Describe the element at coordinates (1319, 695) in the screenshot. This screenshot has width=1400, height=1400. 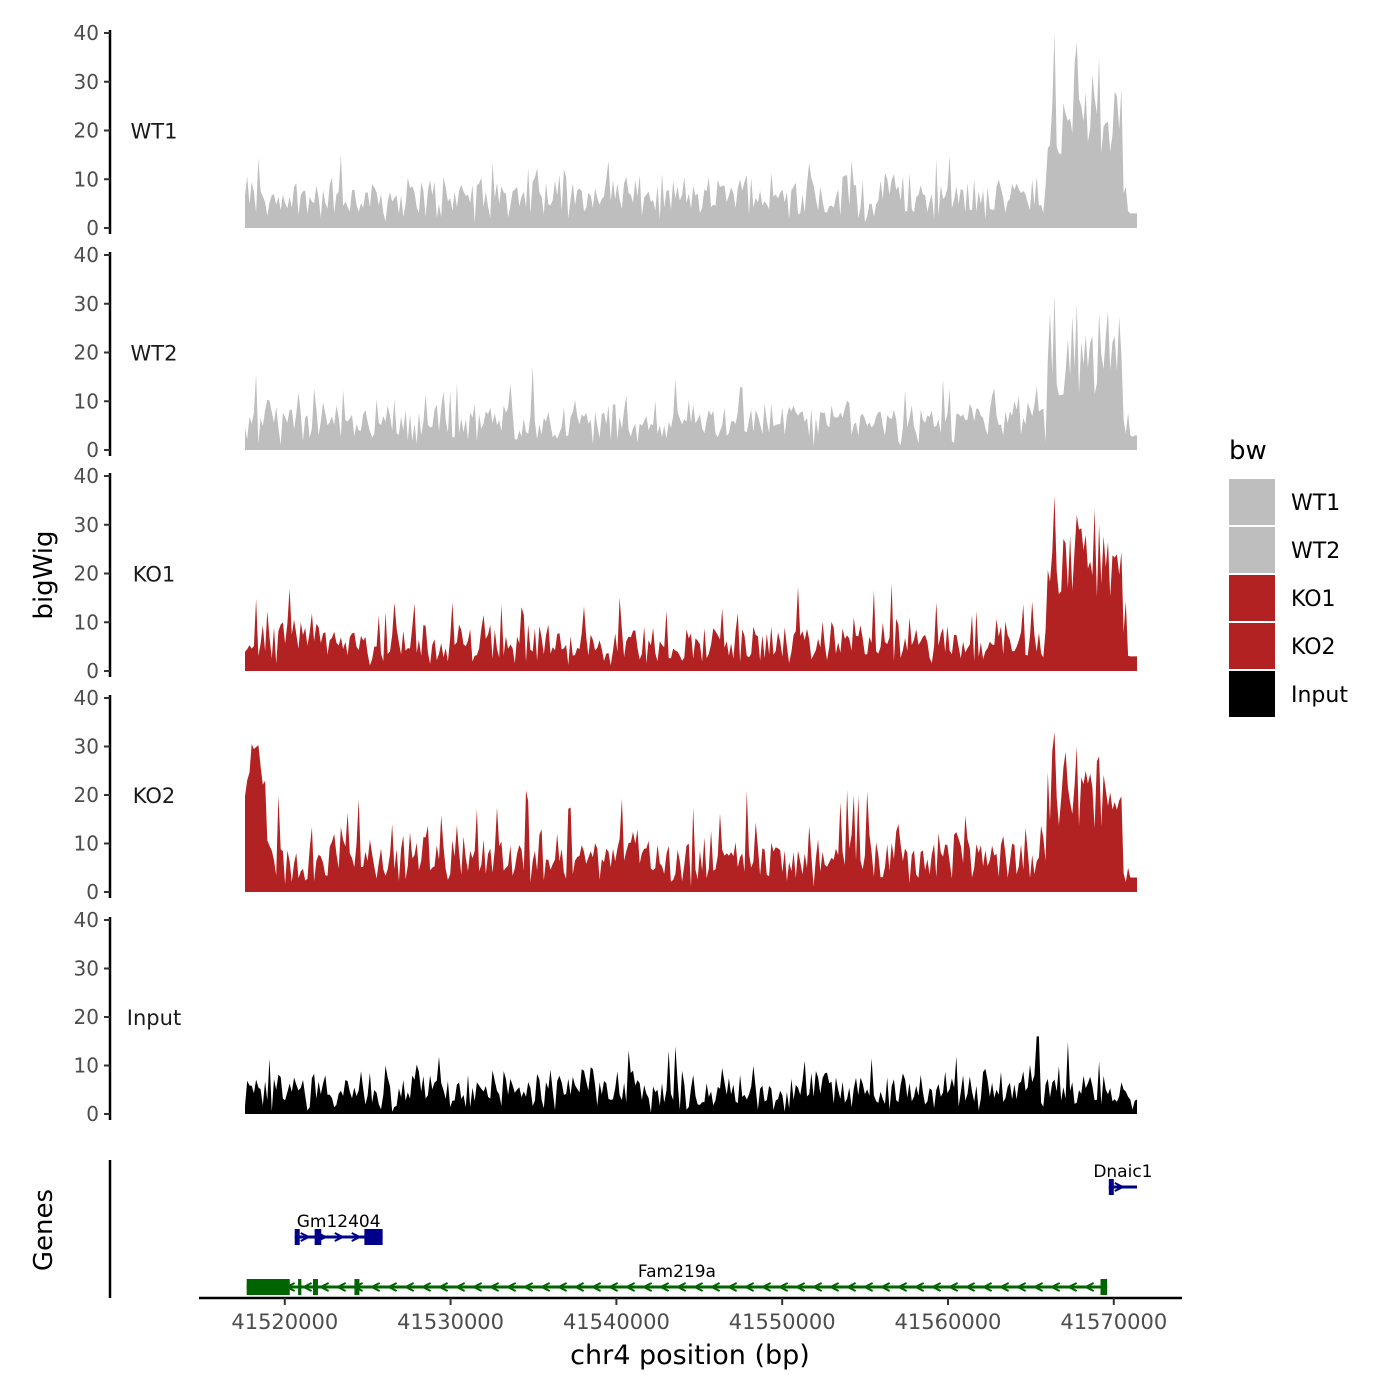
I see `legend-label: Input` at that location.